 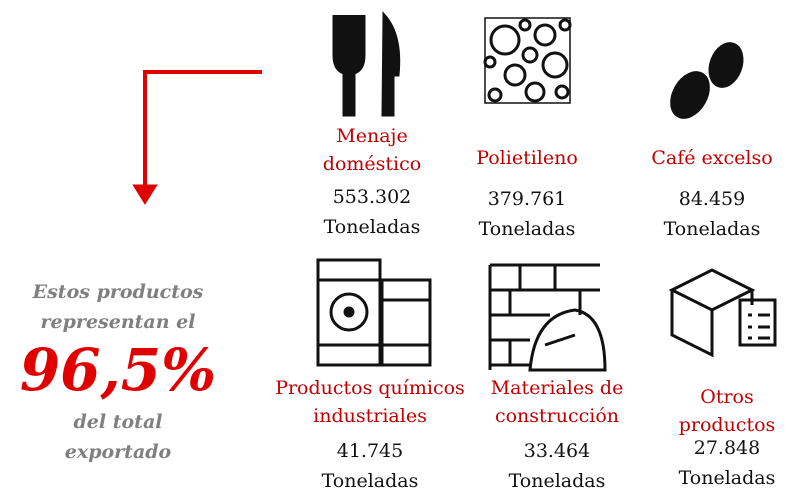 I want to click on icon-construction, so click(x=547, y=317).